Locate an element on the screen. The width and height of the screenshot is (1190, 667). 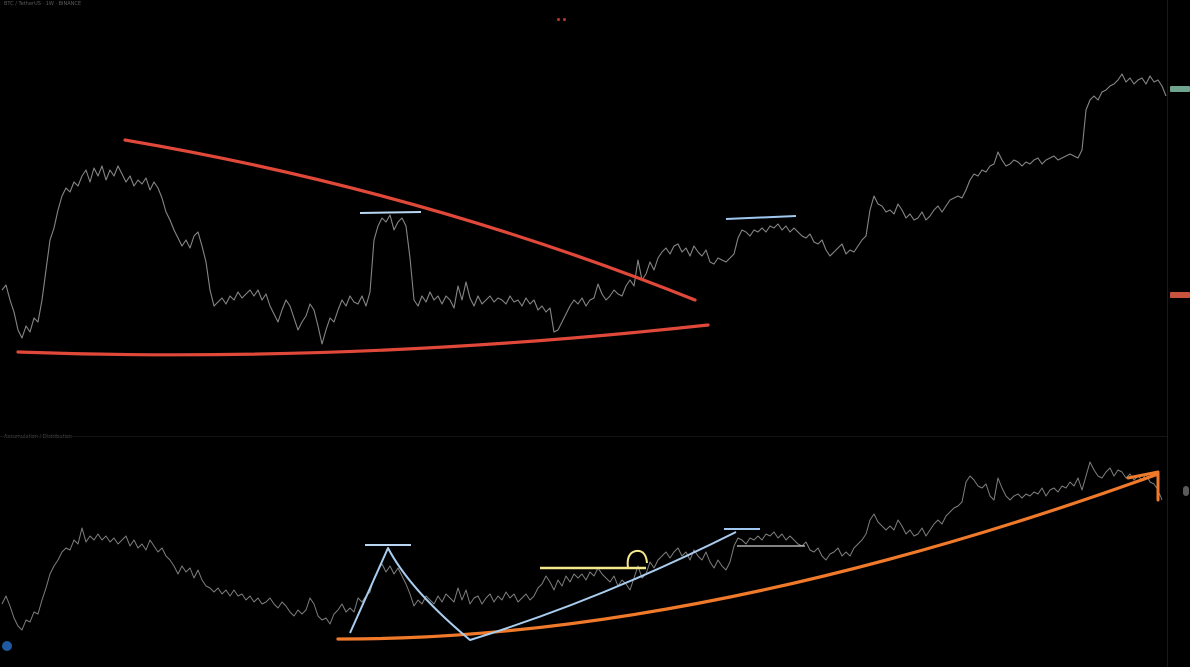
descending-resistance-line is located at coordinates (410, 220).